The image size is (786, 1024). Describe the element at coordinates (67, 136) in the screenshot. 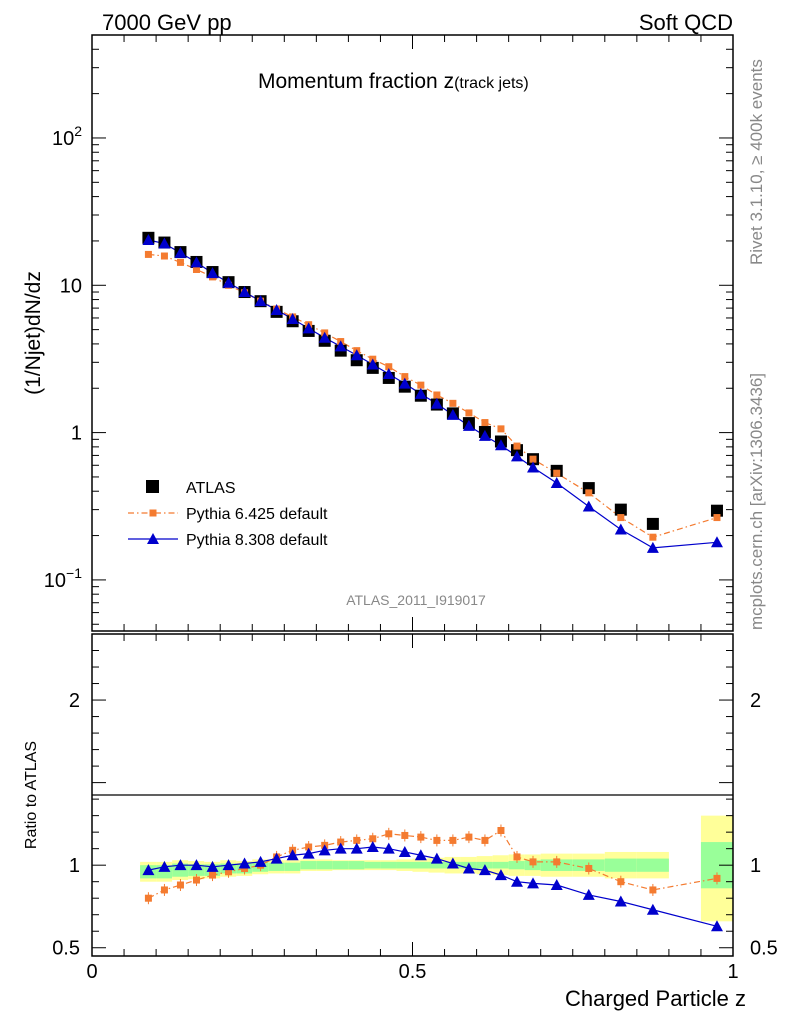

I see `main-y-tick-label: 102` at that location.